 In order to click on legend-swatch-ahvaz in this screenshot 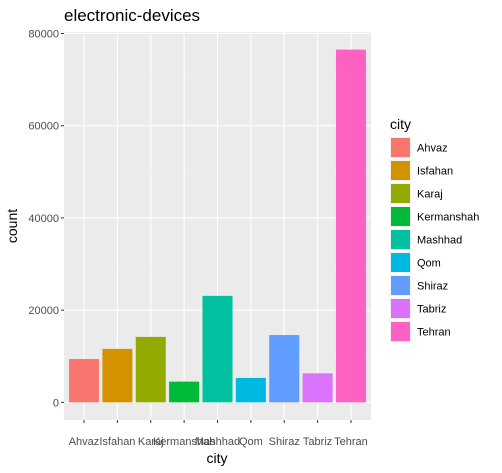, I will do `click(400, 147)`.